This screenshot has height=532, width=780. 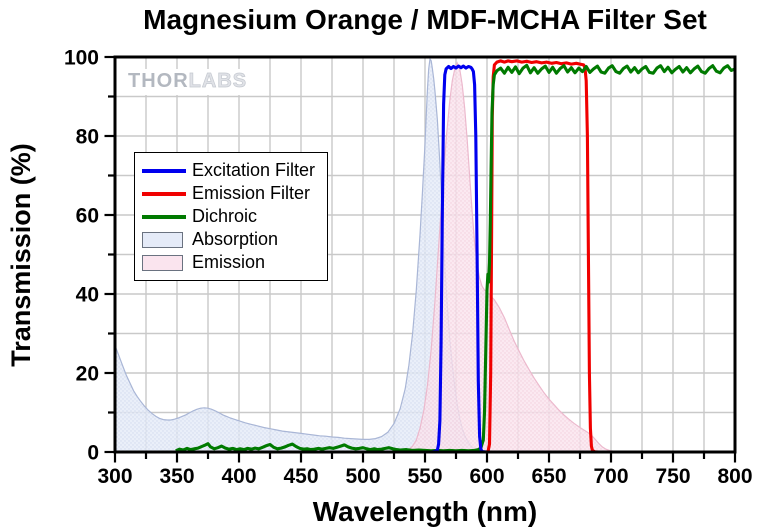 I want to click on y-tick-label: 40, so click(x=87, y=295).